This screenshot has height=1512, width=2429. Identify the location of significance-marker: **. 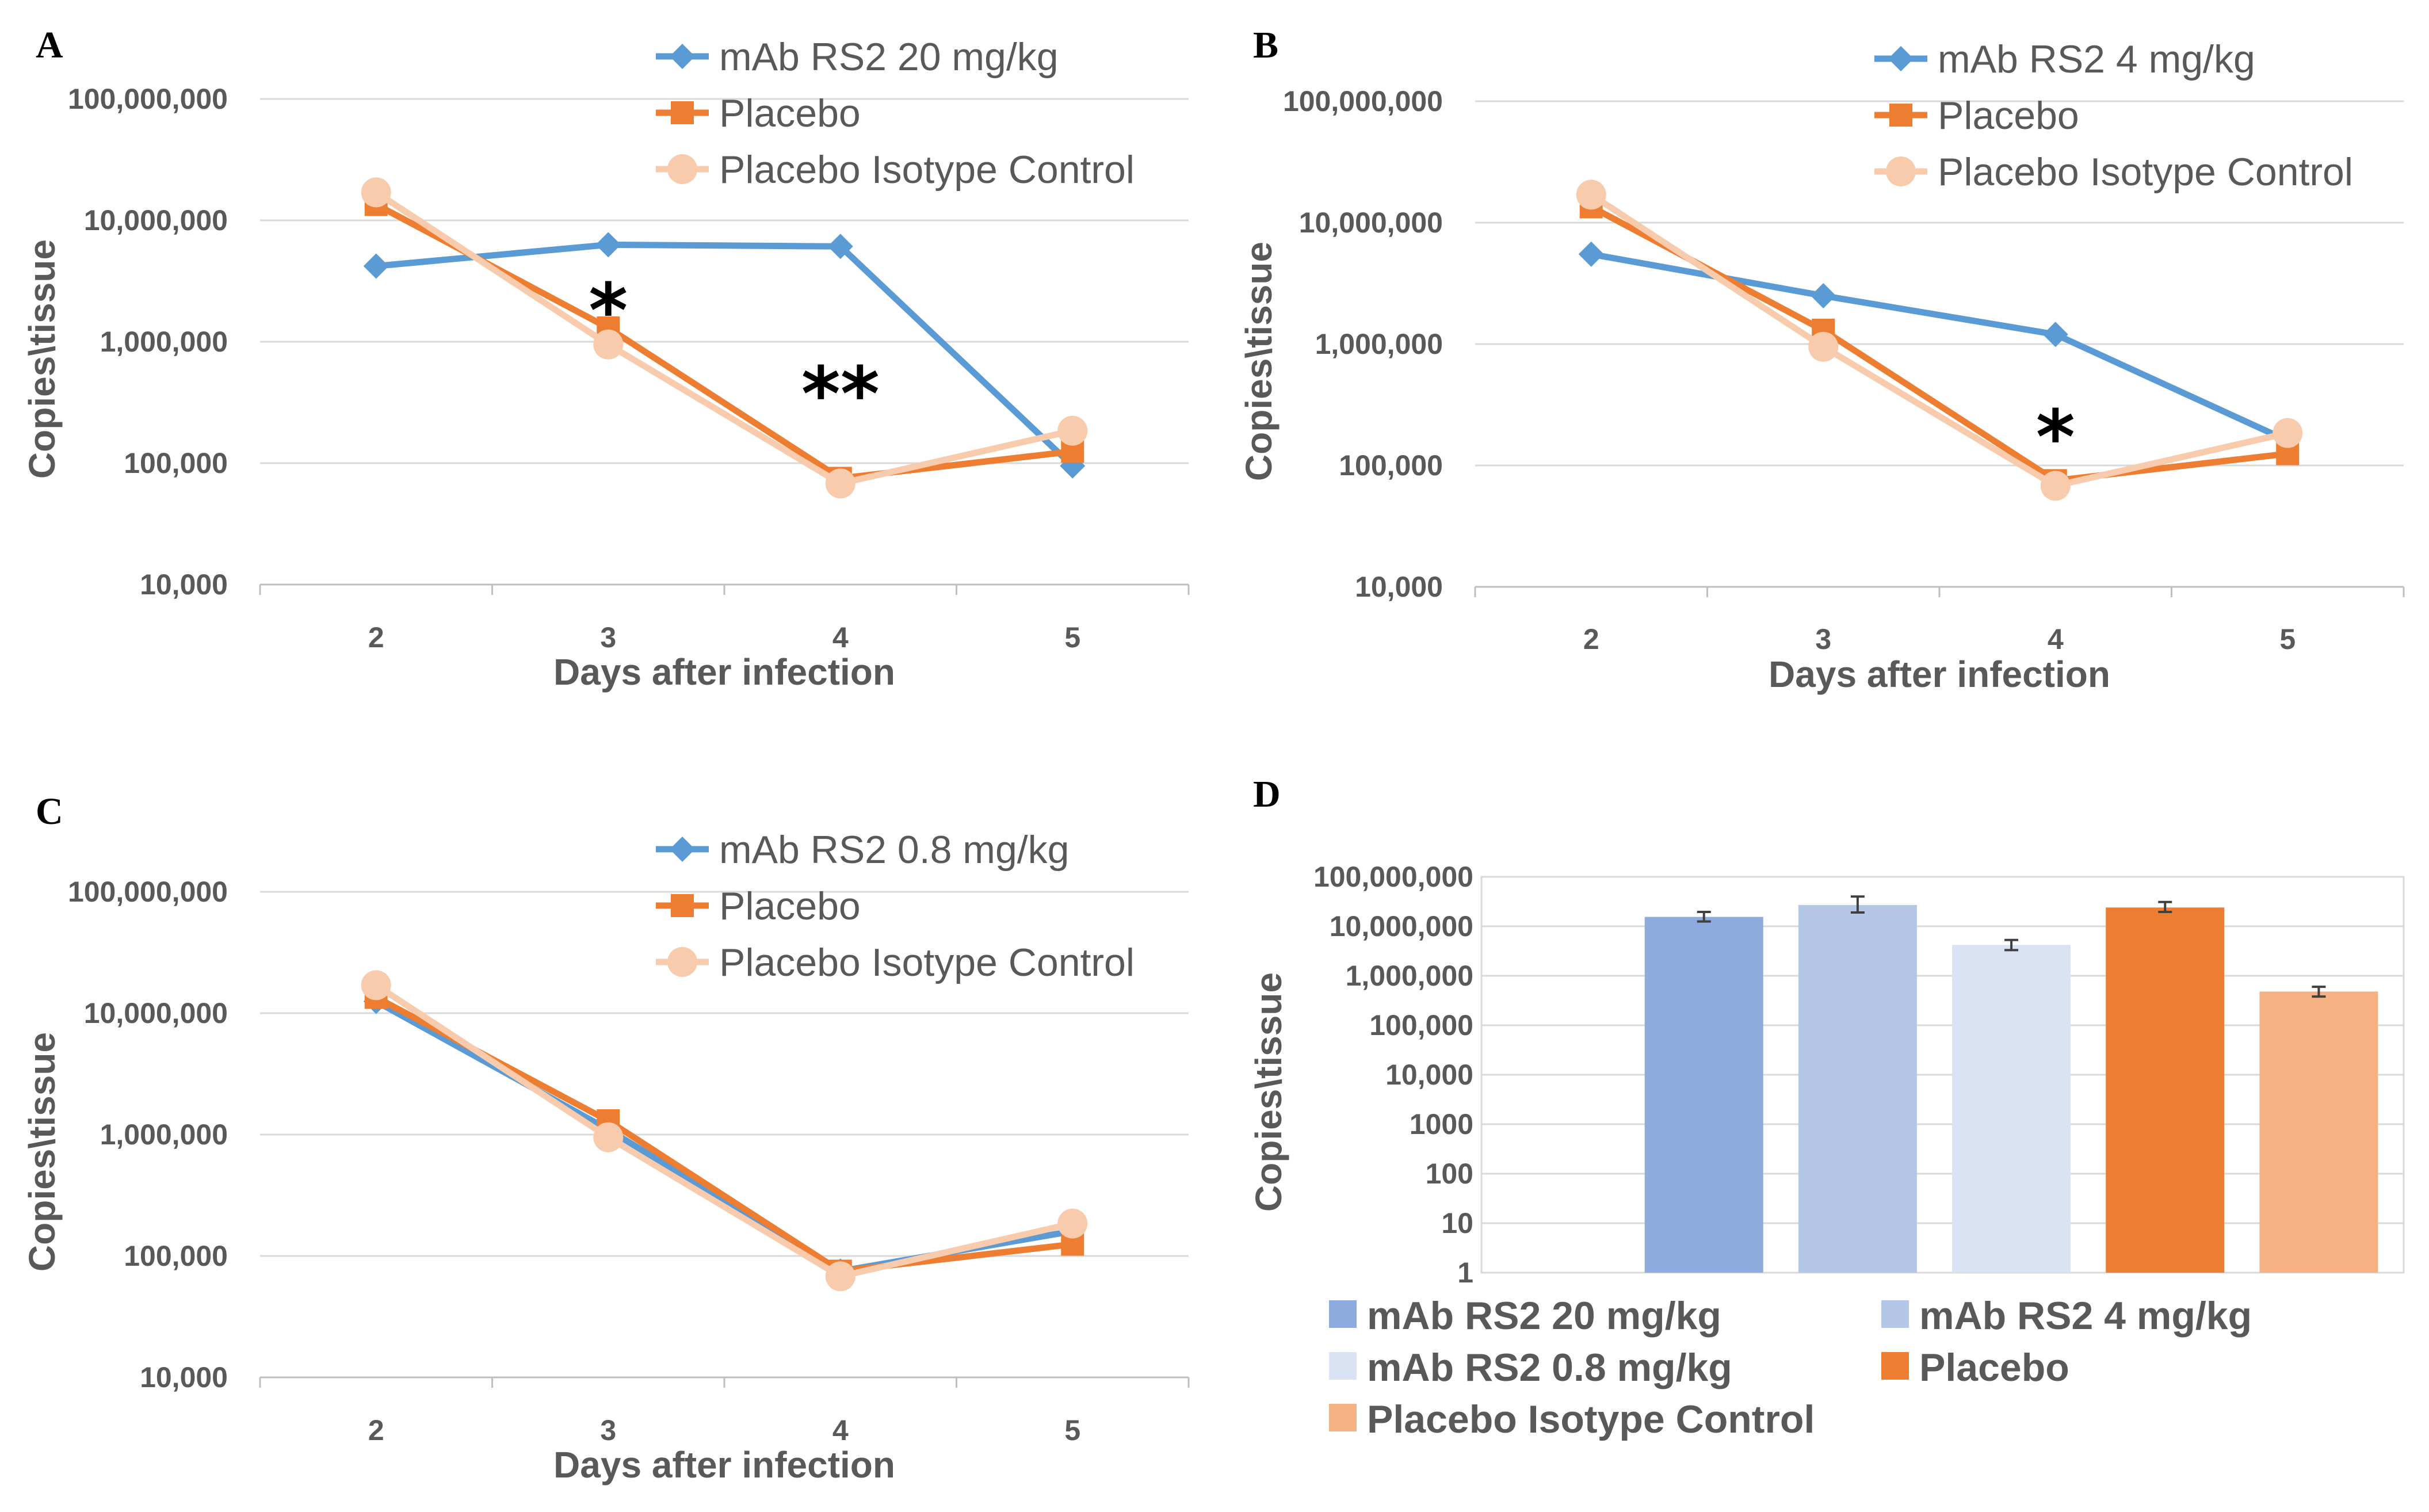
(841, 394).